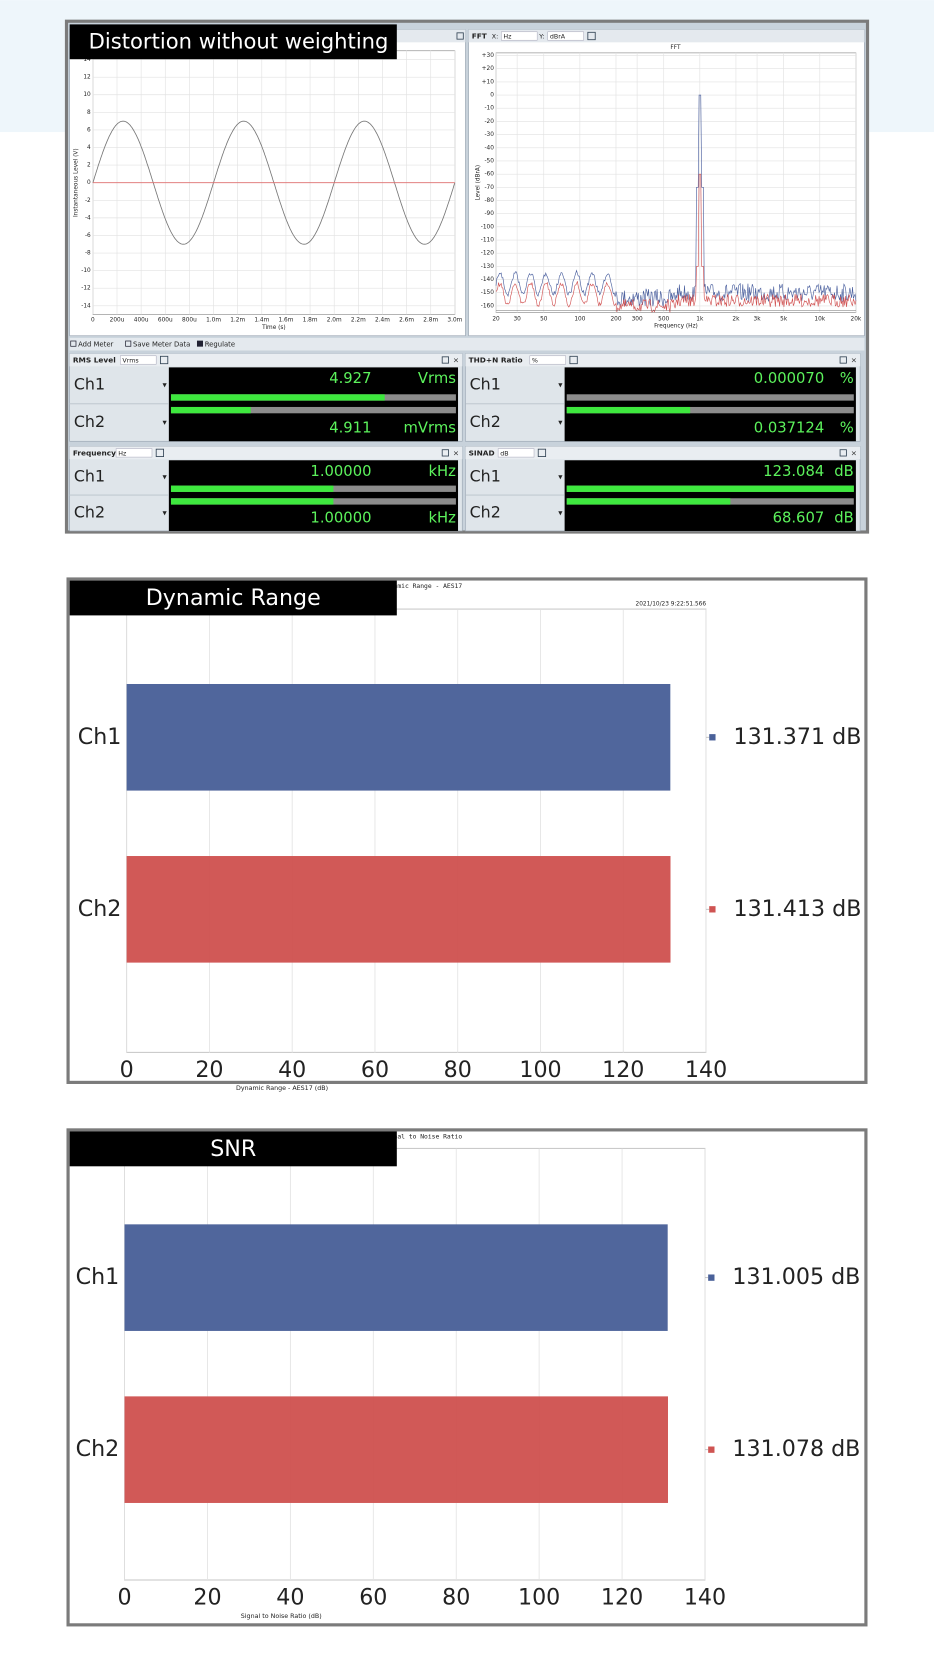 The image size is (934, 1654). Describe the element at coordinates (88, 236) in the screenshot. I see `y-tick-label: -6` at that location.